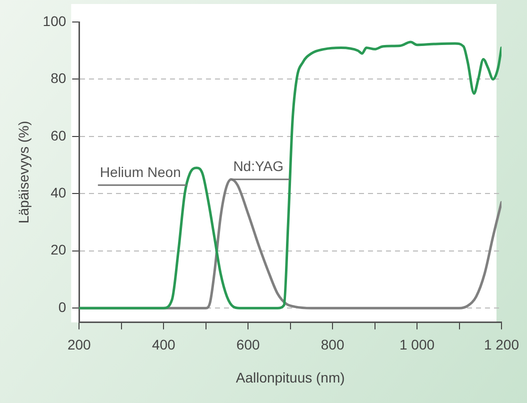  Describe the element at coordinates (58, 250) in the screenshot. I see `y-tick-label: 20` at that location.